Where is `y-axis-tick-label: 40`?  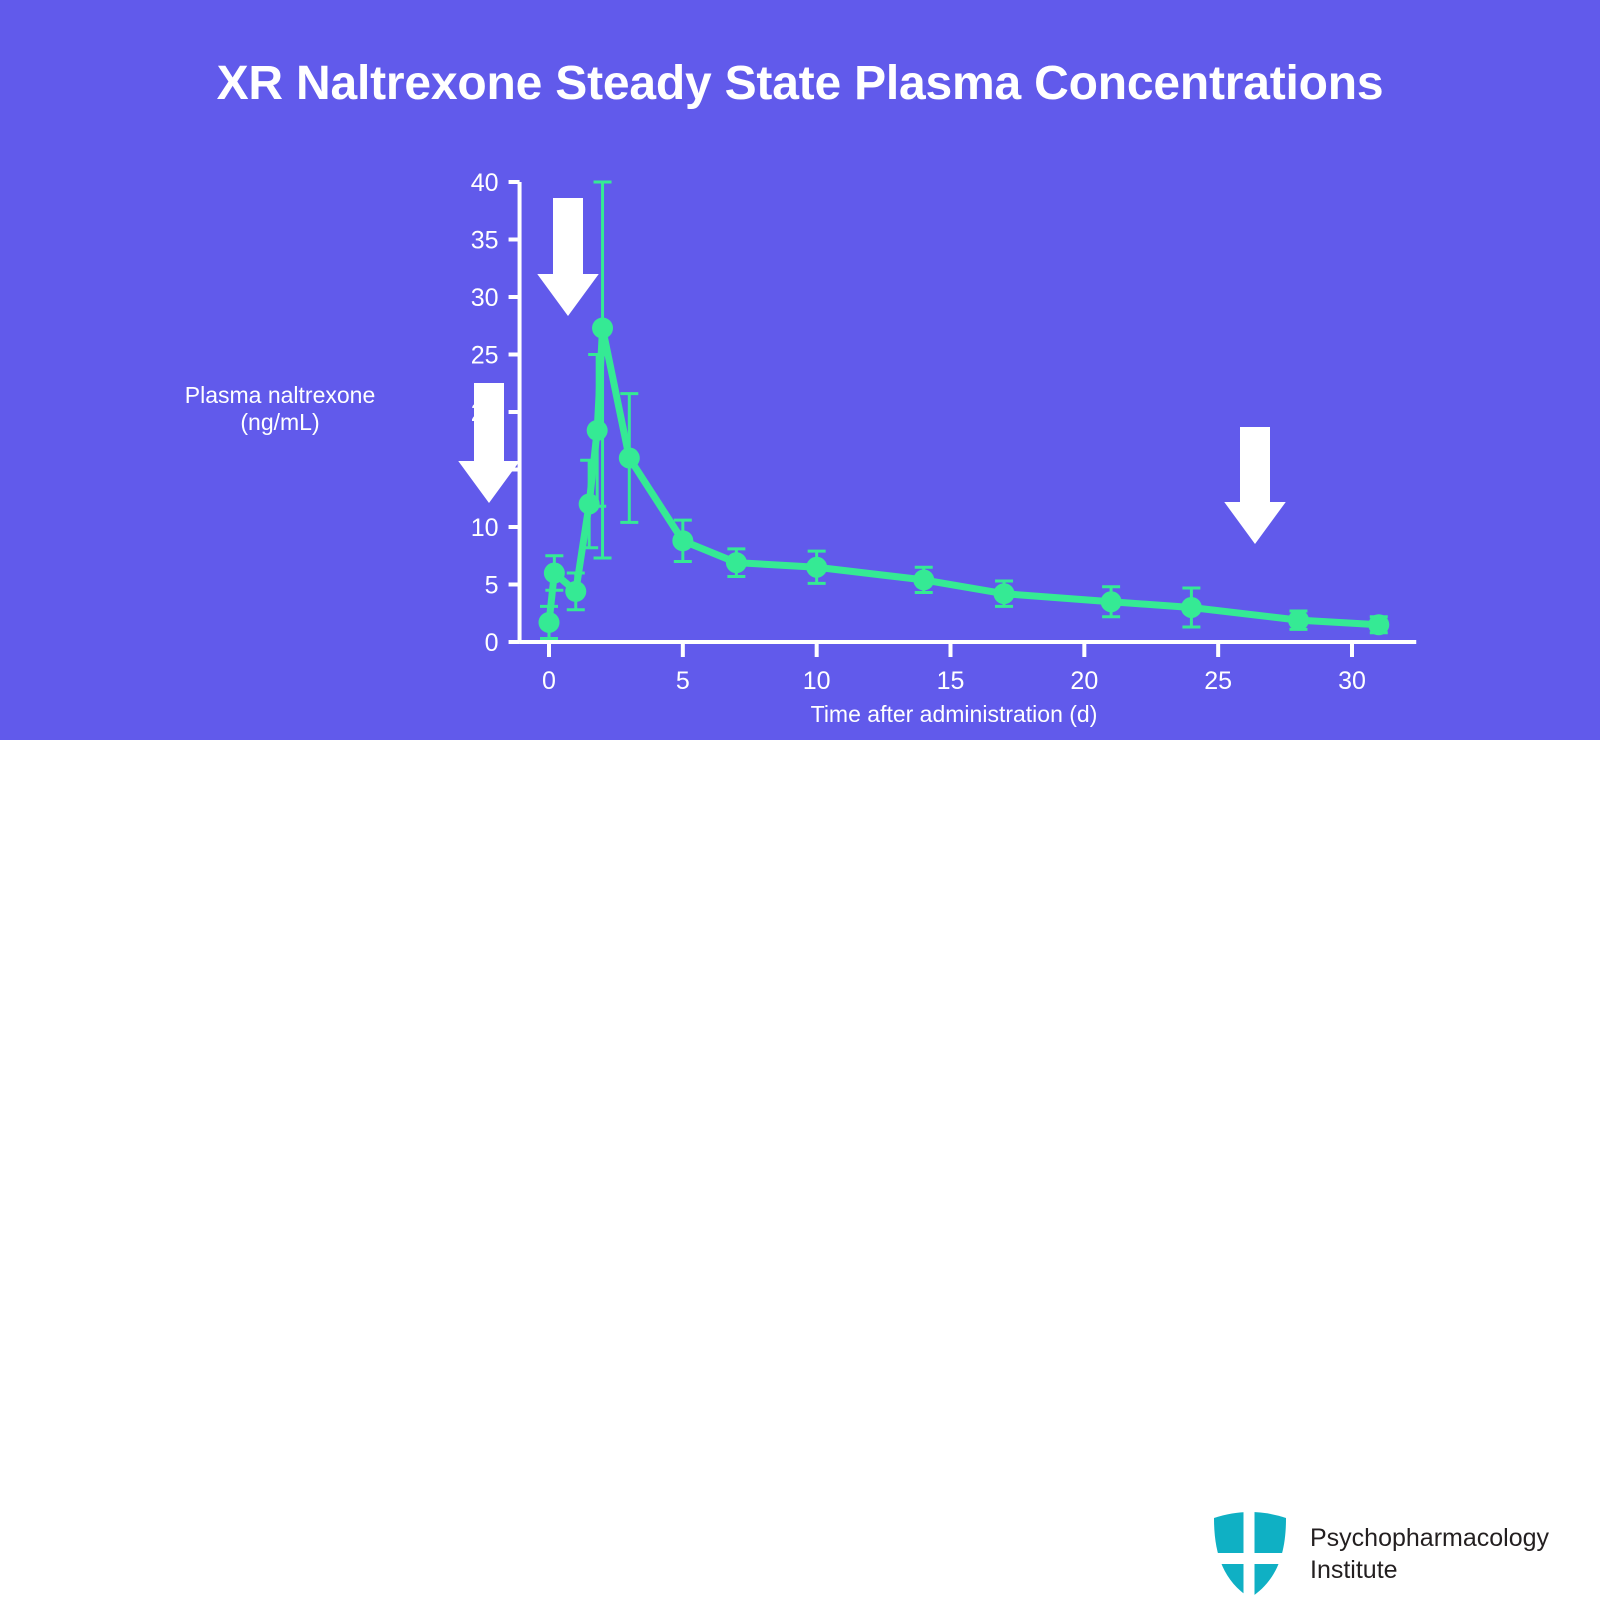 y-axis-tick-label: 40 is located at coordinates (485, 183).